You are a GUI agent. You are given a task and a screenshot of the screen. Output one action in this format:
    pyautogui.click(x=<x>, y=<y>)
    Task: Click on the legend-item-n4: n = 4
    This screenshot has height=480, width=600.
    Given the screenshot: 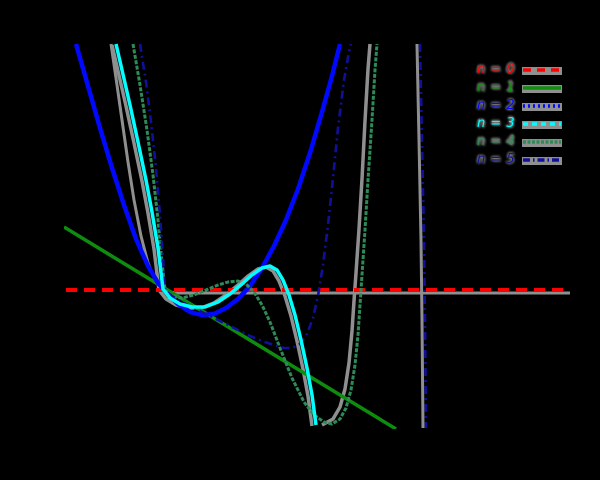 What is the action you would take?
    pyautogui.click(x=520, y=142)
    